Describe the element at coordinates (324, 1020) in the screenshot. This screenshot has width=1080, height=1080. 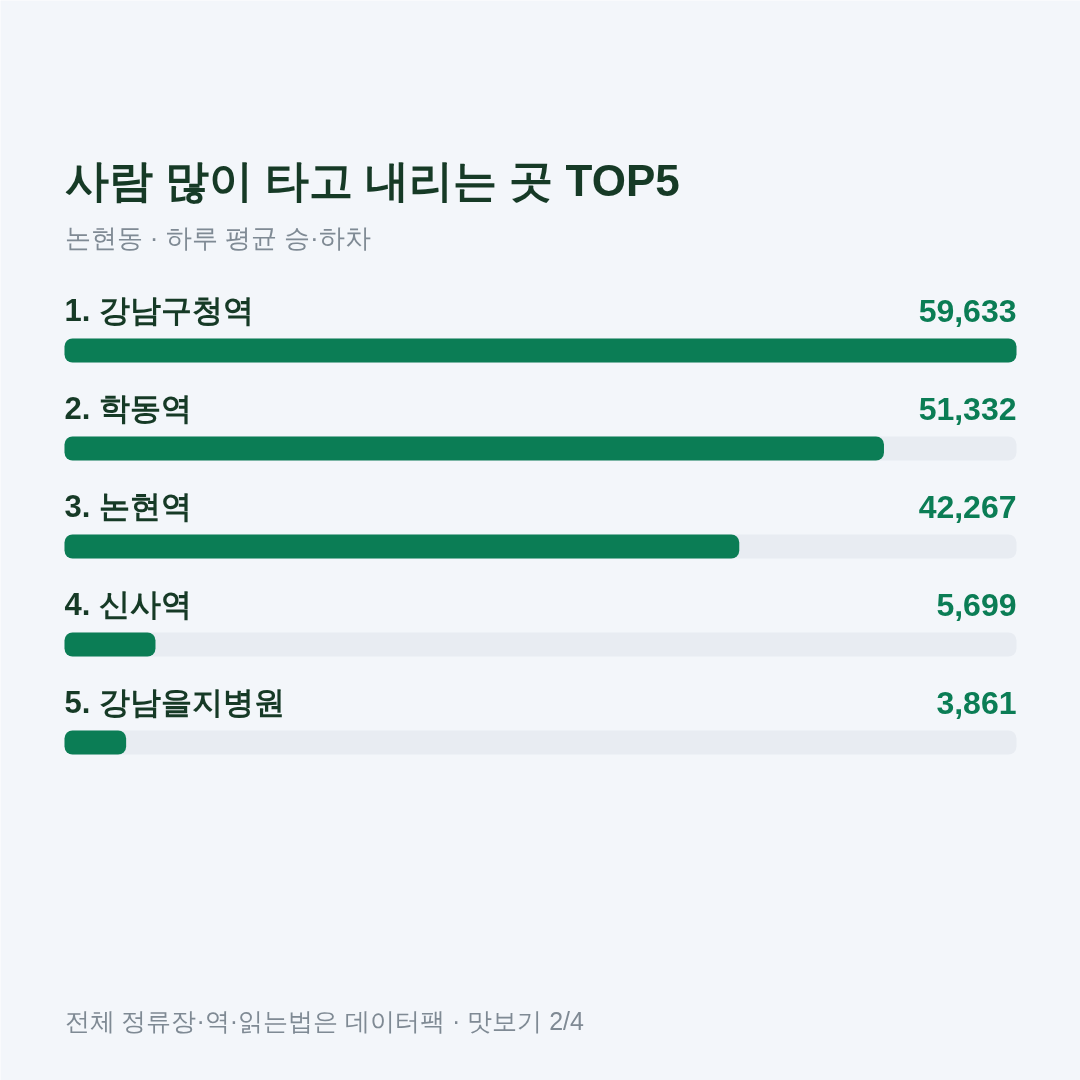
I see `text: 전체 정류장·역·읽는법은 데이터팩 · 맛보기 2/4` at that location.